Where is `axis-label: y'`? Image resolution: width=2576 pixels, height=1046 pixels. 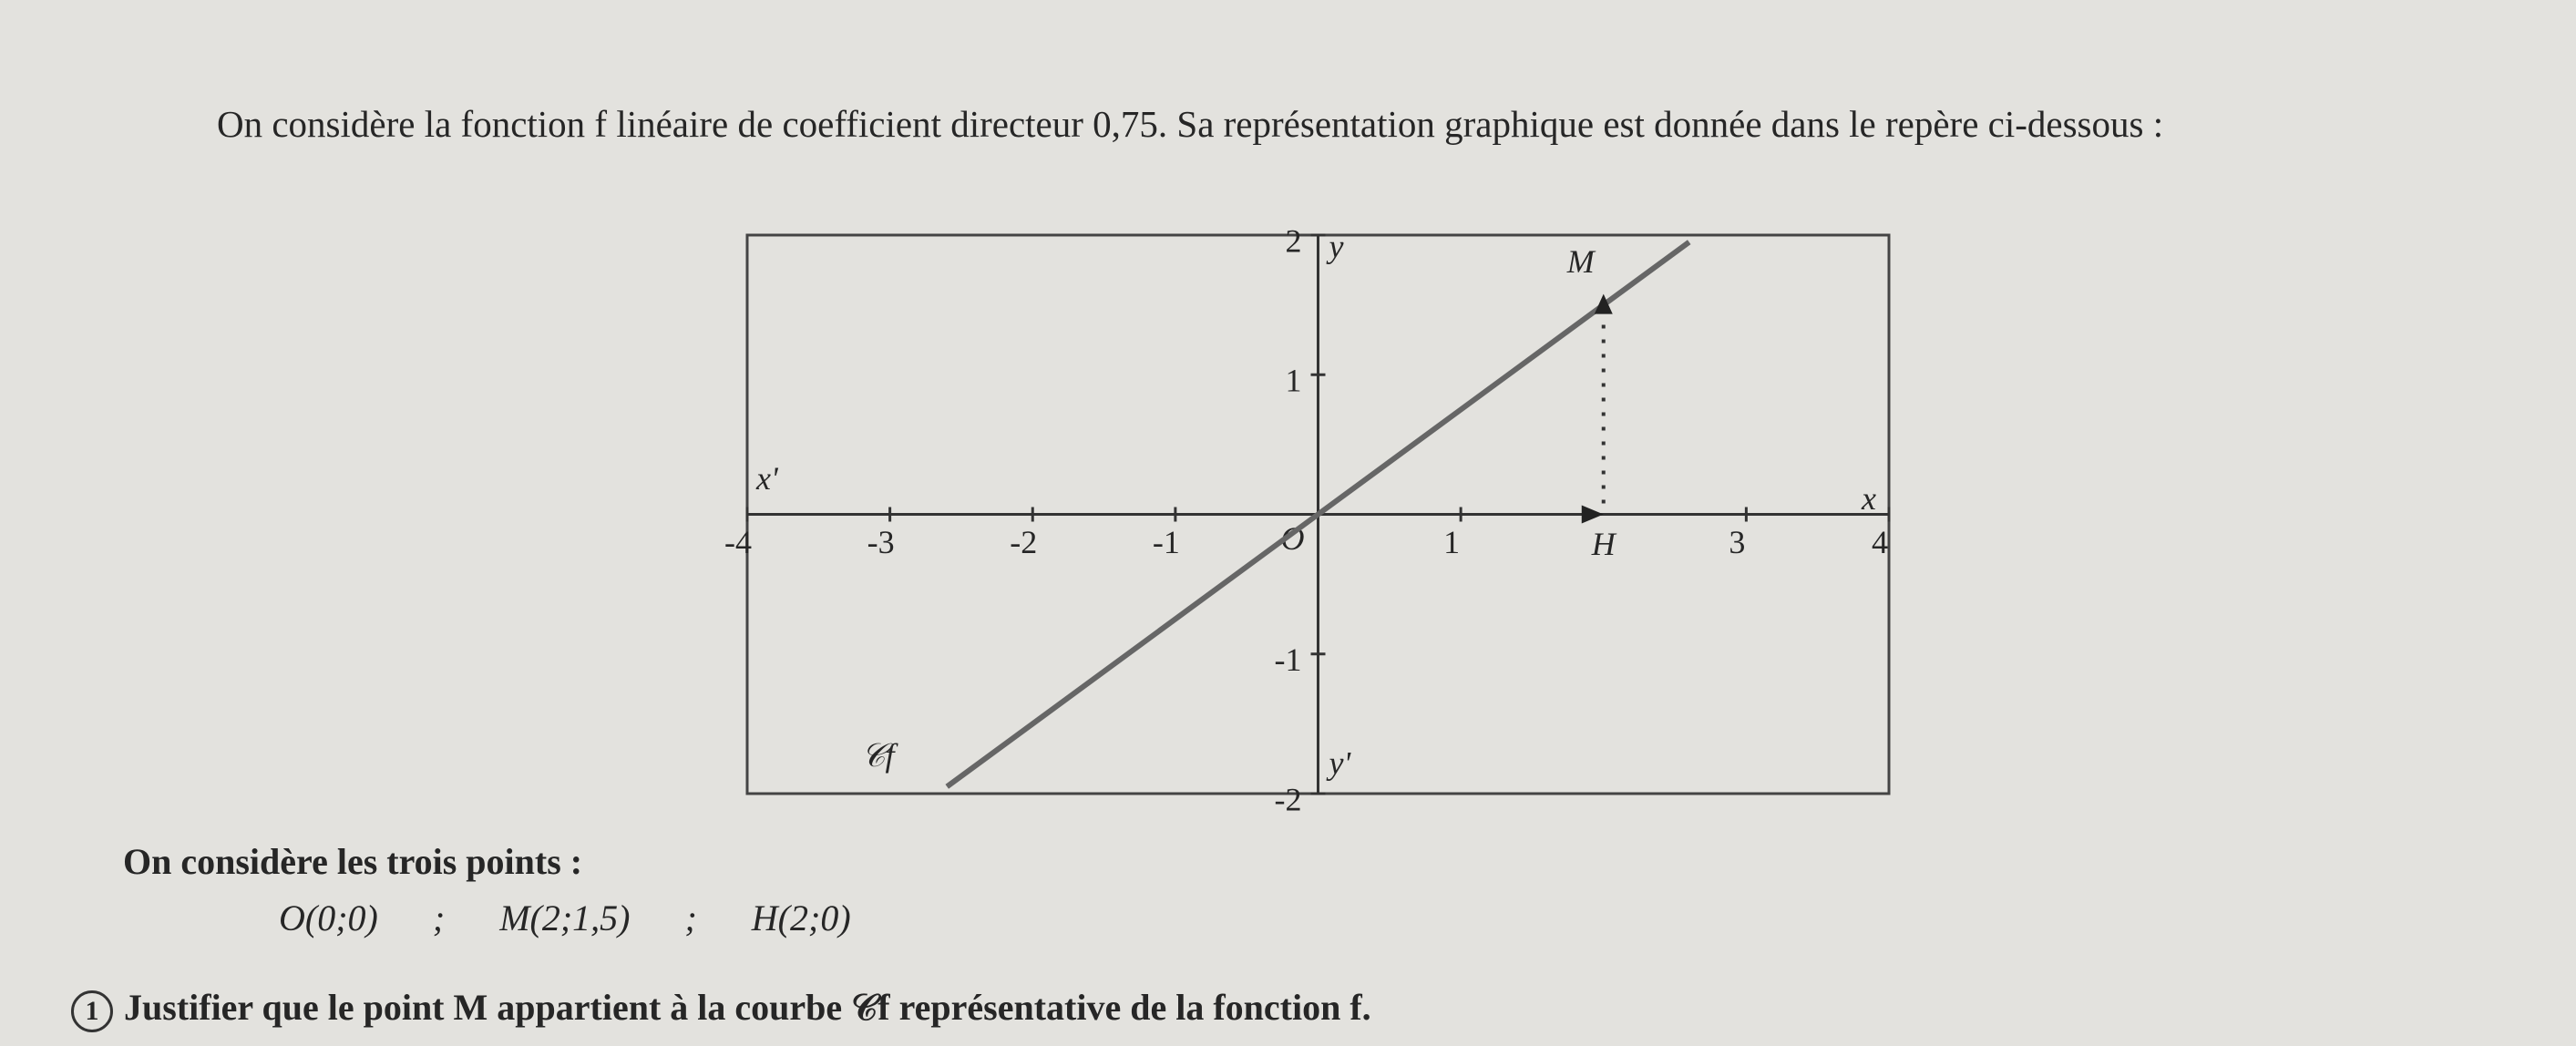
axis-label: y' is located at coordinates (1340, 762).